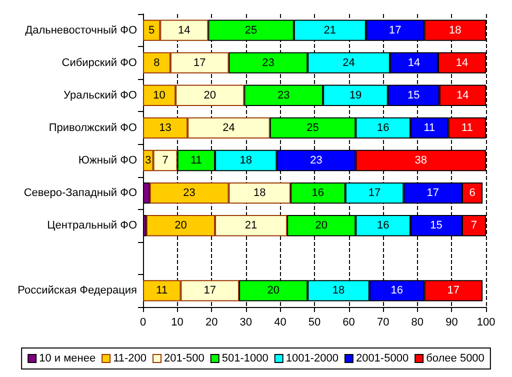  I want to click on legend-label: 501-1000, so click(245, 358).